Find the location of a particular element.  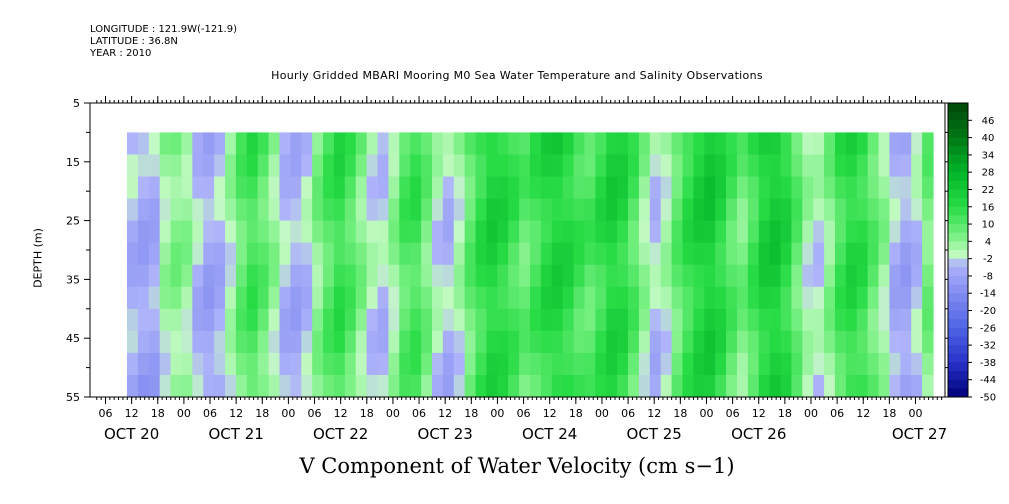

year-label: YEAR : 2010 is located at coordinates (121, 53).